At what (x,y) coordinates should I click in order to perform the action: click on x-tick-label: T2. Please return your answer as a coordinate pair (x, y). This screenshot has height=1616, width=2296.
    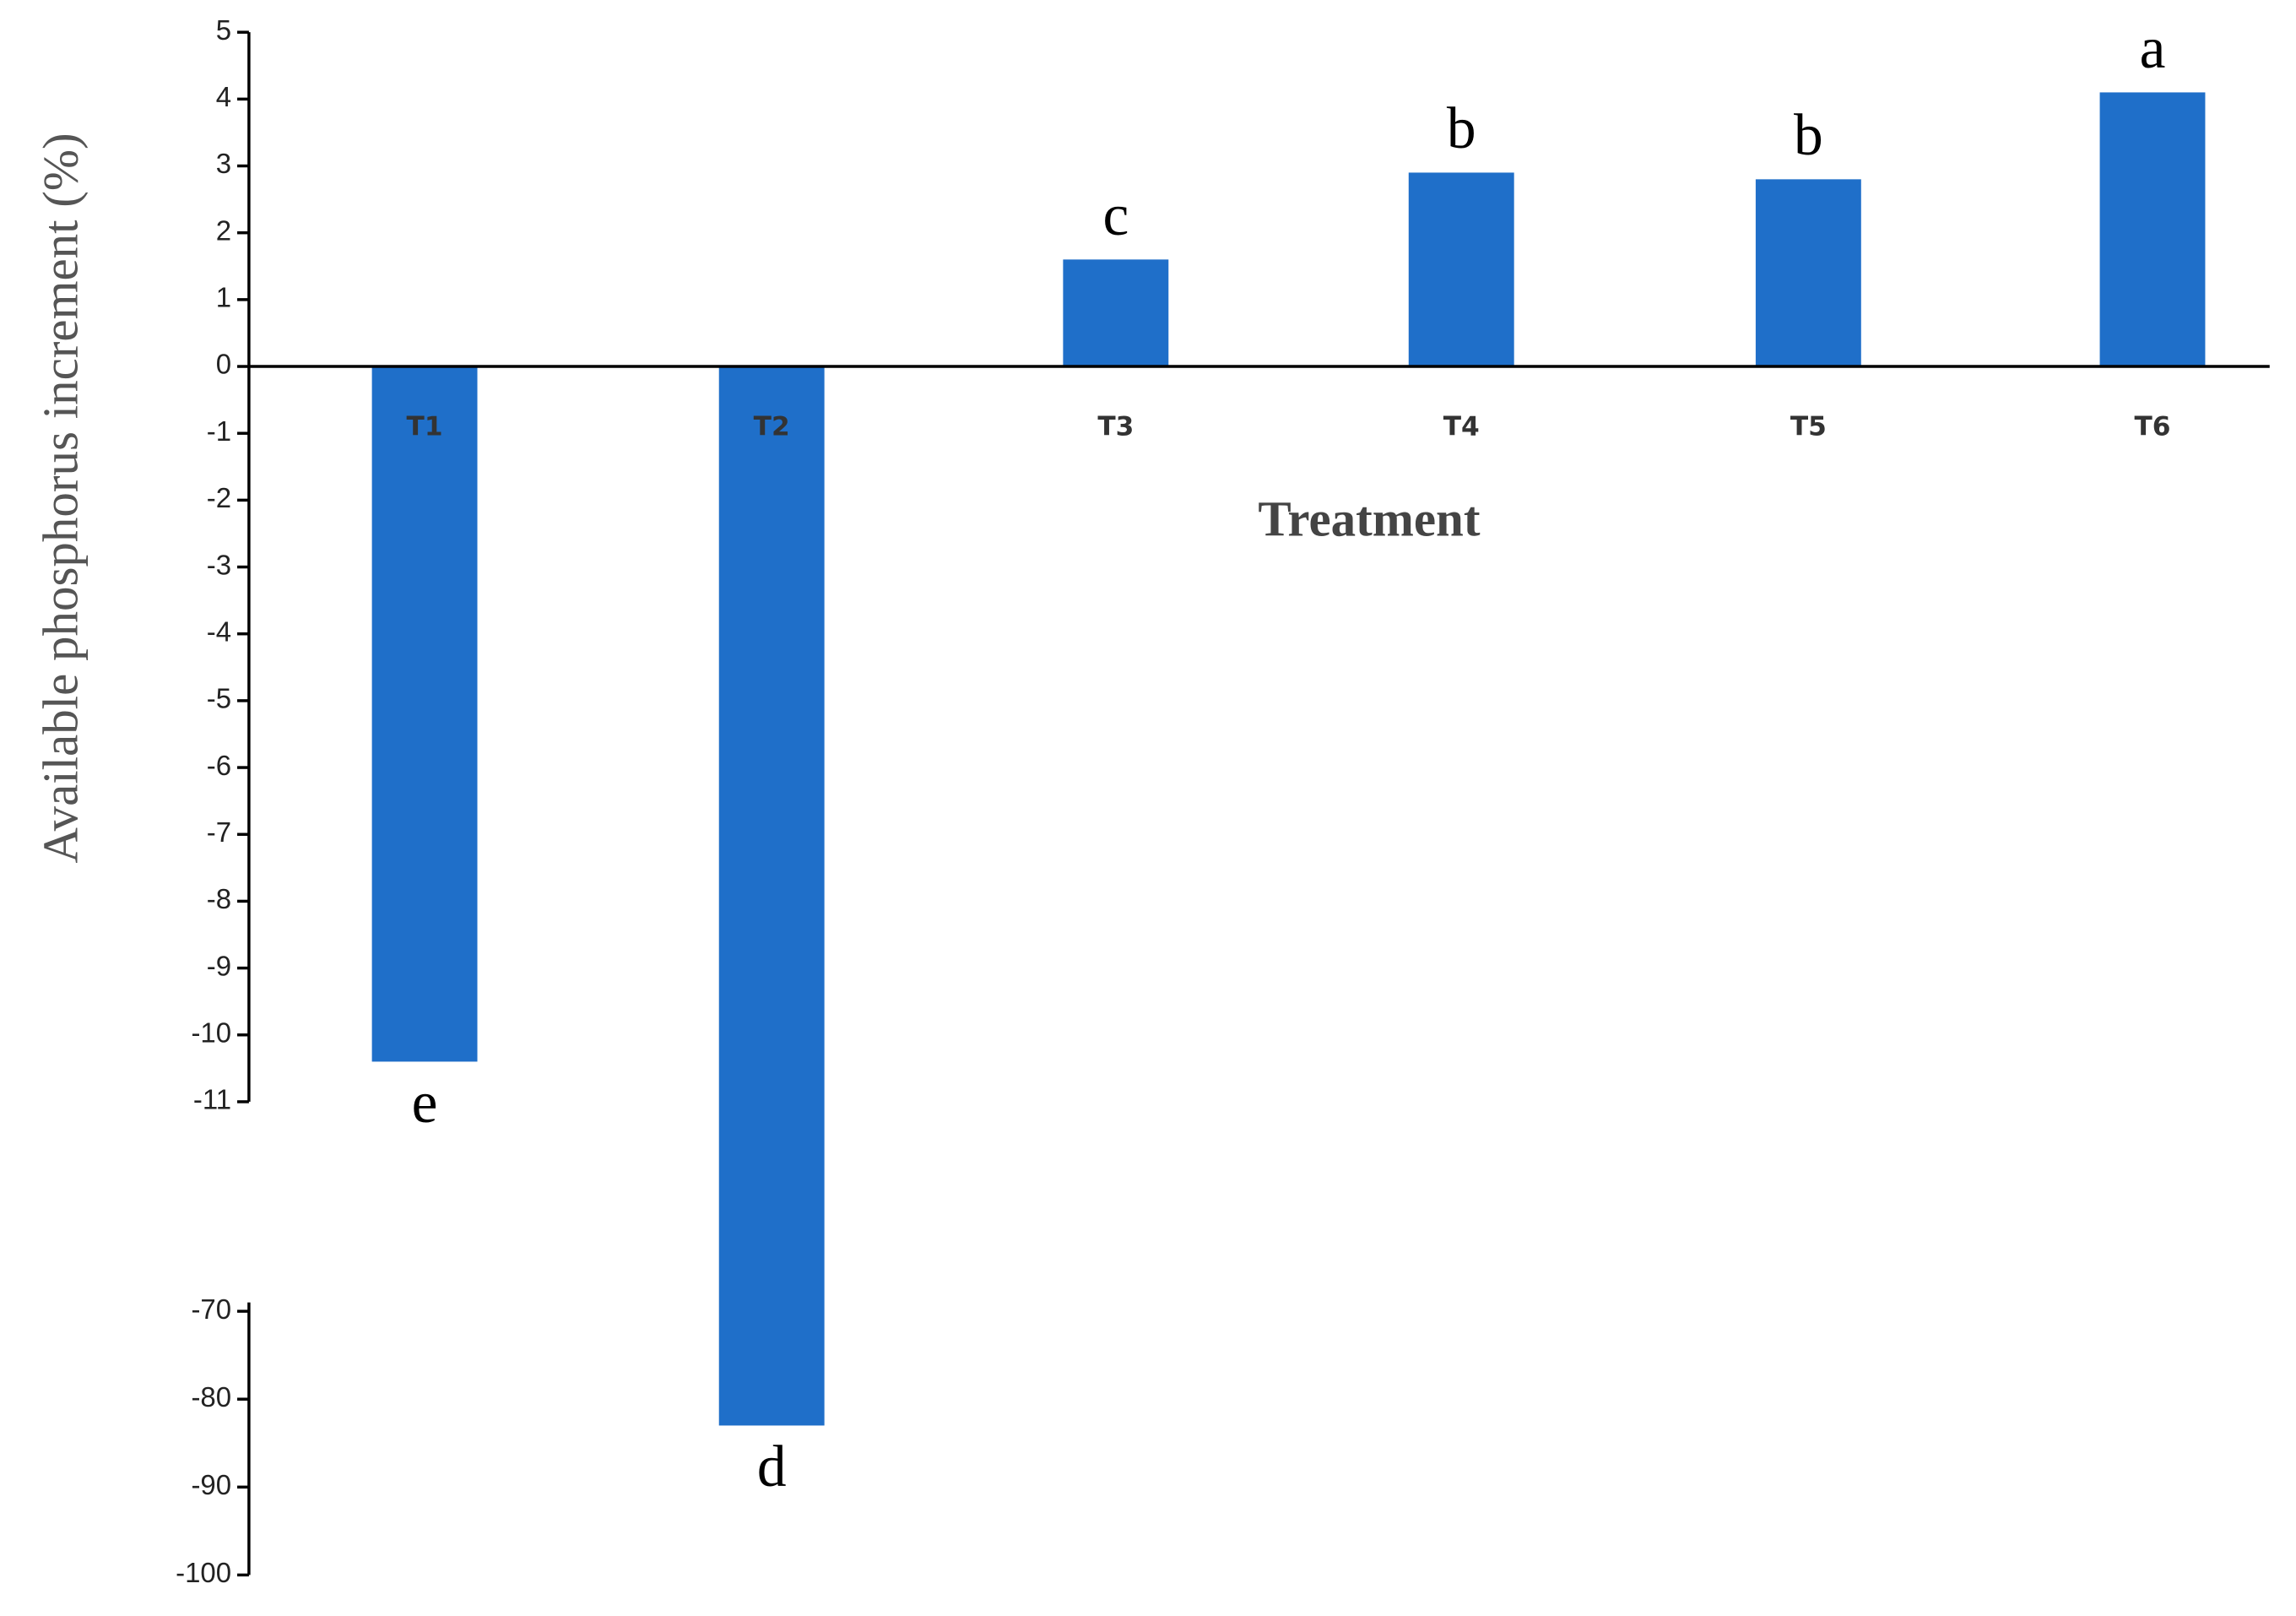
    Looking at the image, I should click on (772, 427).